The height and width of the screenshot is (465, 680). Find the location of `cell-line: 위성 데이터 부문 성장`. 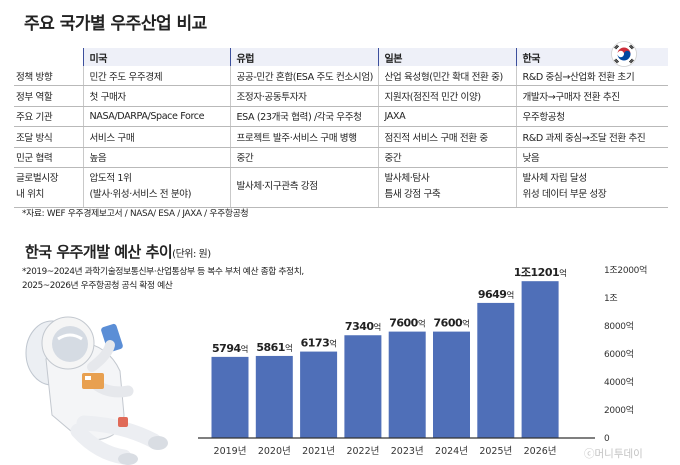

cell-line: 위성 데이터 부문 성장 is located at coordinates (564, 195).